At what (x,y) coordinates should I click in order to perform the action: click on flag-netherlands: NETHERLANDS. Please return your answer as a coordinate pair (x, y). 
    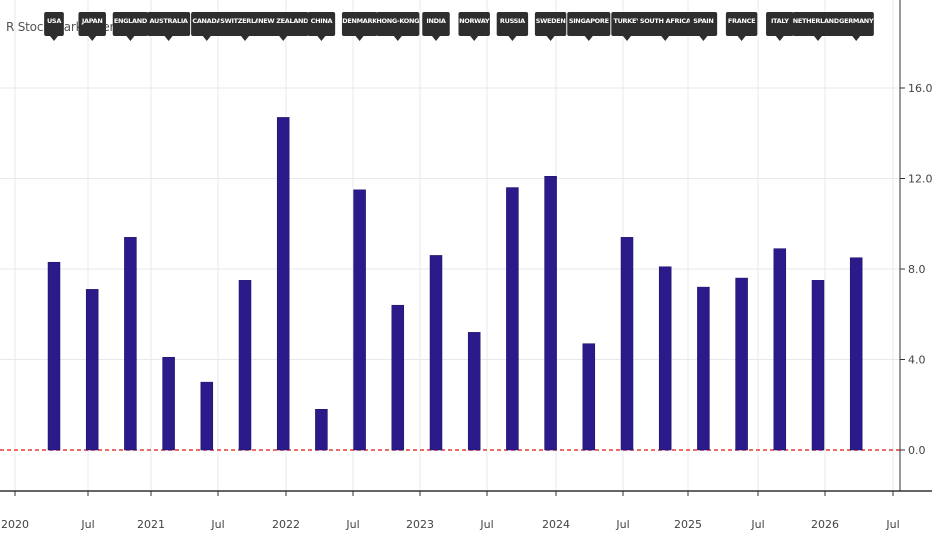
    Looking at the image, I should click on (818, 26).